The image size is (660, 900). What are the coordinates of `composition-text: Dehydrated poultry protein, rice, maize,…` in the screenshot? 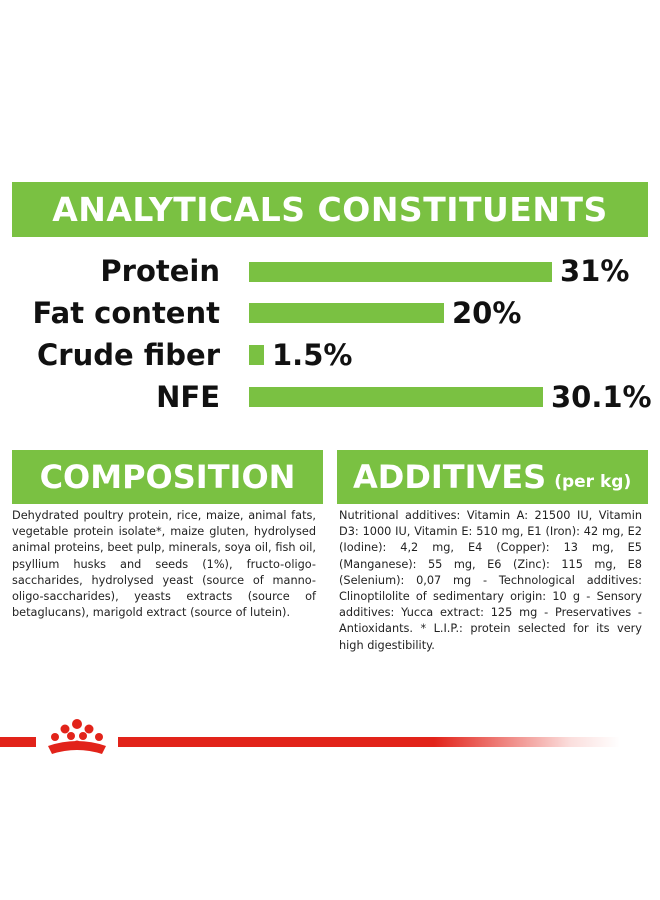 It's located at (164, 564).